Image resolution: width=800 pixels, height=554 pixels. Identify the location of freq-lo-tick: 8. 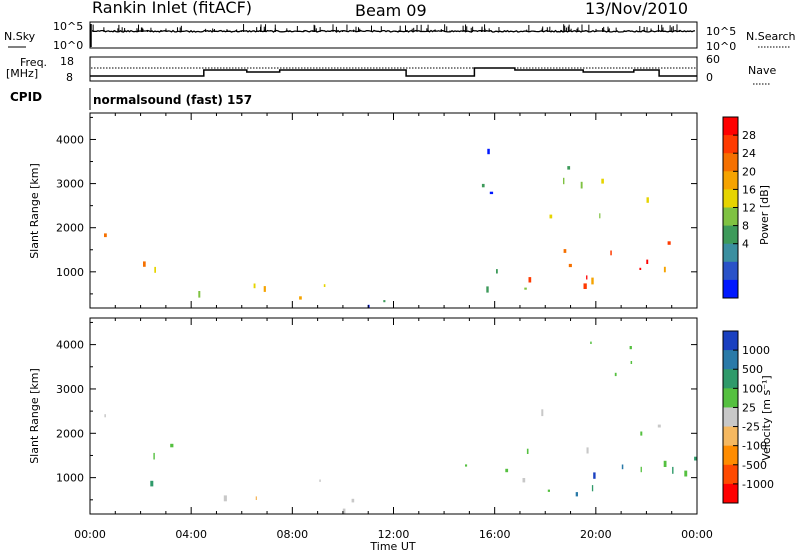
(69, 77).